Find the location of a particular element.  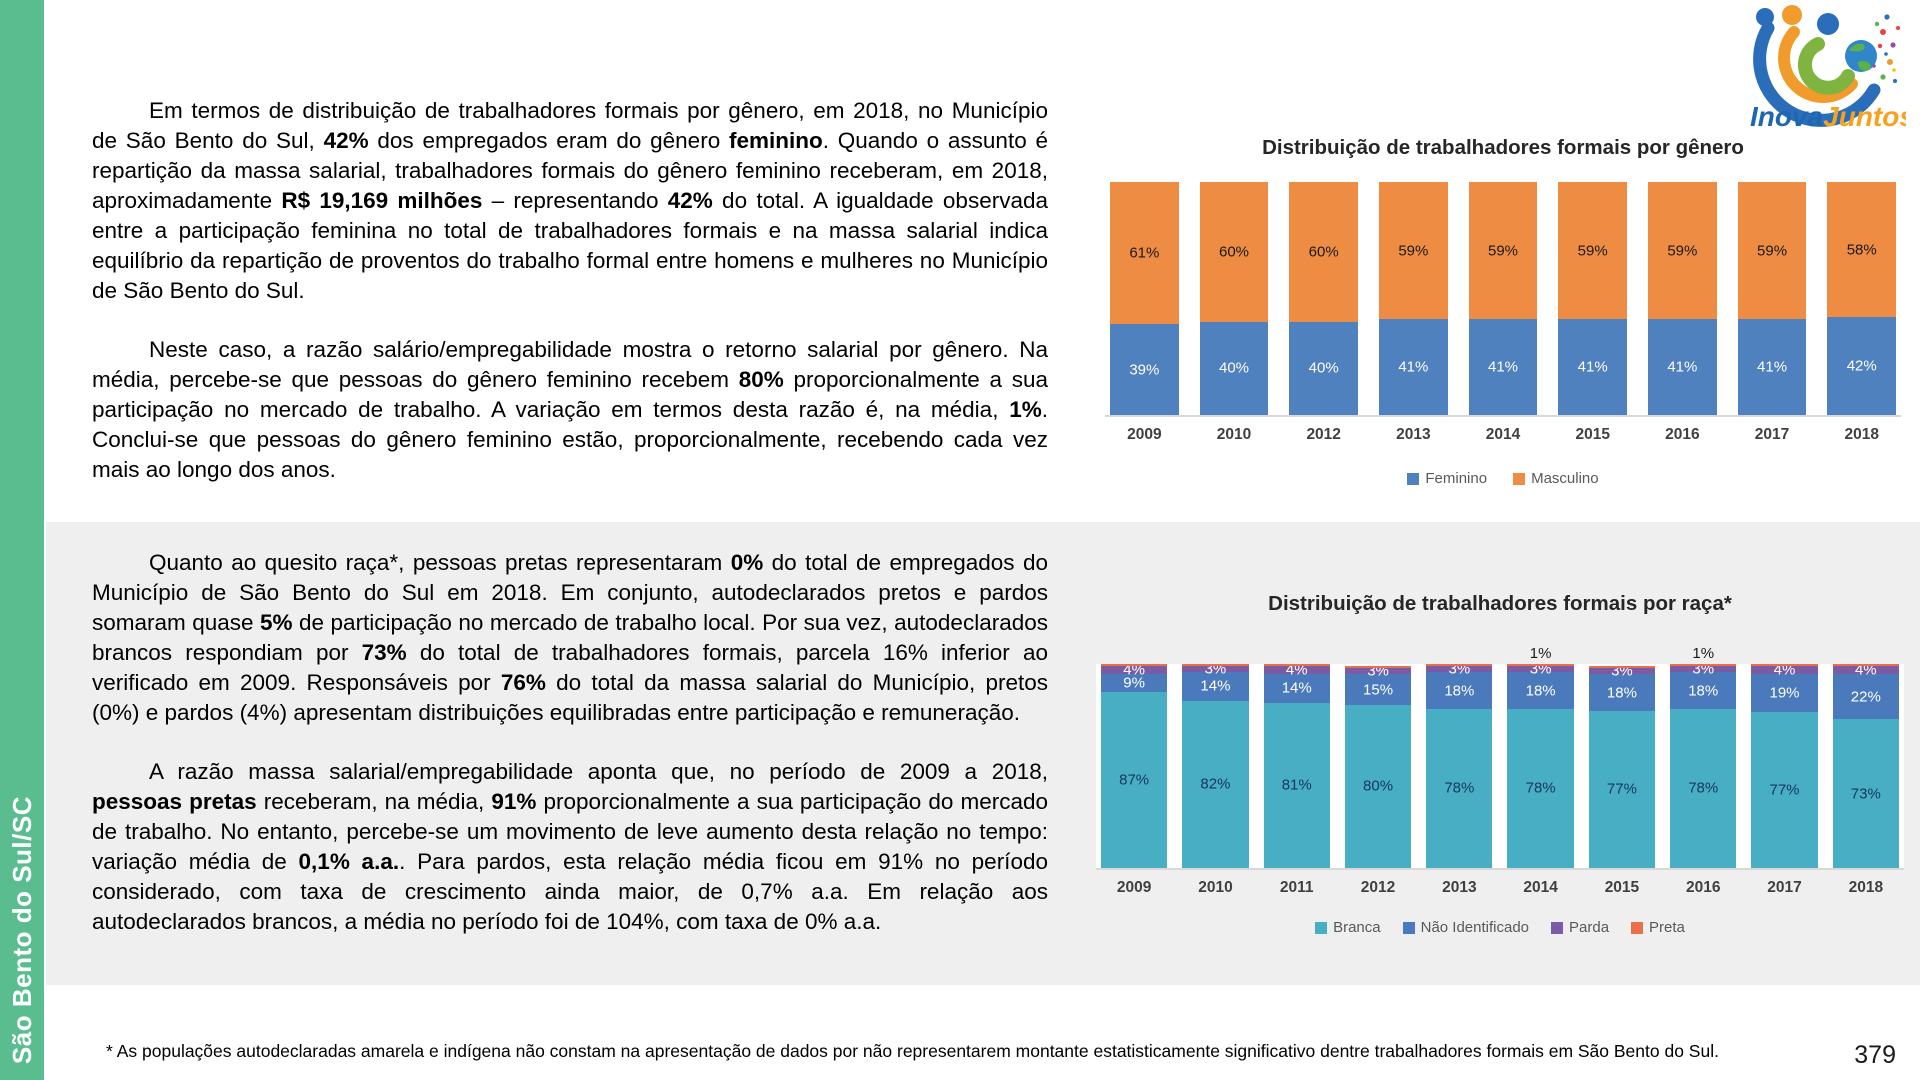

data-label: 1% is located at coordinates (1703, 653).